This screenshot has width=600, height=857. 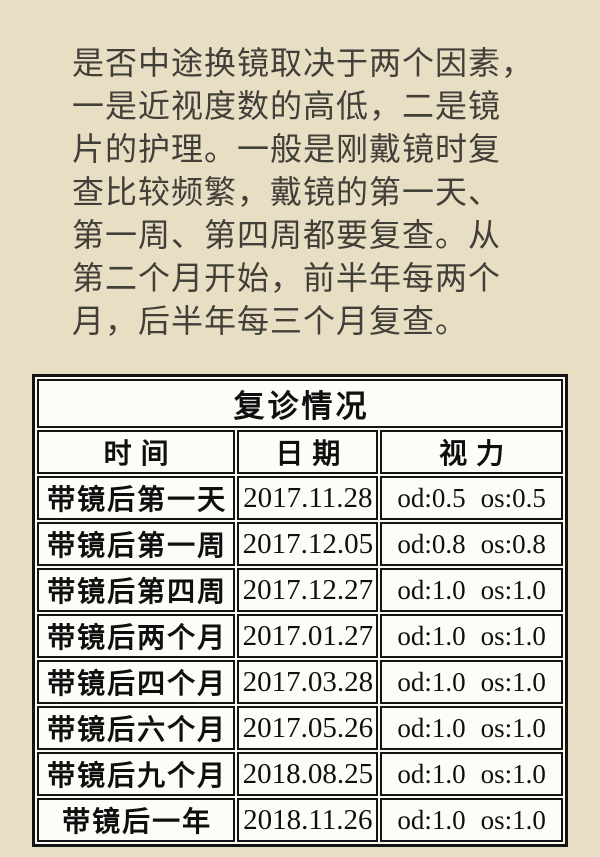 I want to click on date-cell: 2018.08.25, so click(x=308, y=774).